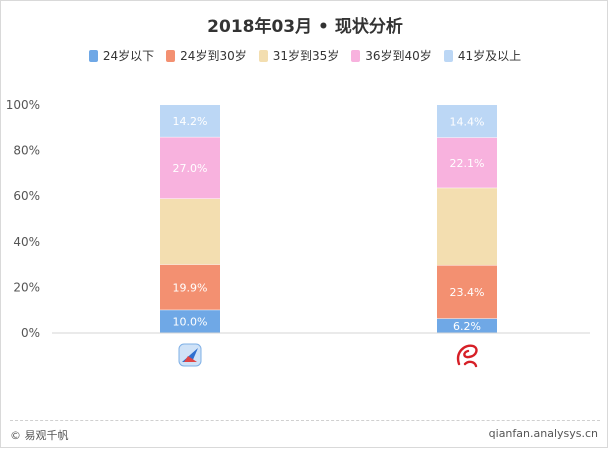 This screenshot has width=610, height=450. Describe the element at coordinates (305, 420) in the screenshot. I see `footer-divider` at that location.